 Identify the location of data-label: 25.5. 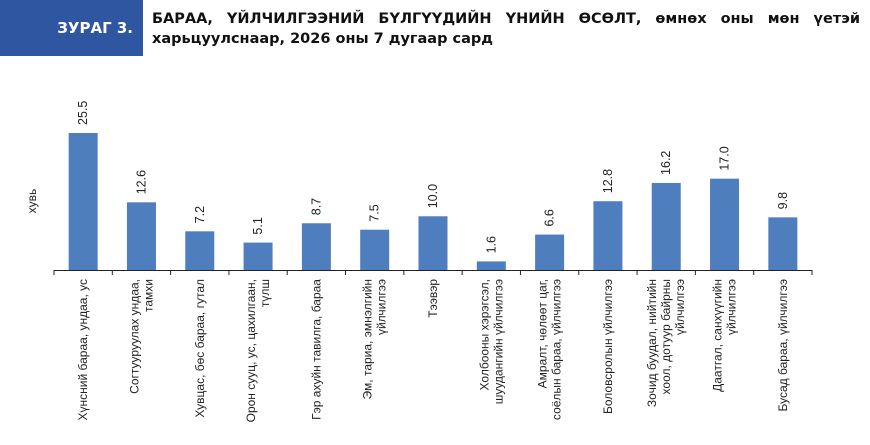
(83, 113).